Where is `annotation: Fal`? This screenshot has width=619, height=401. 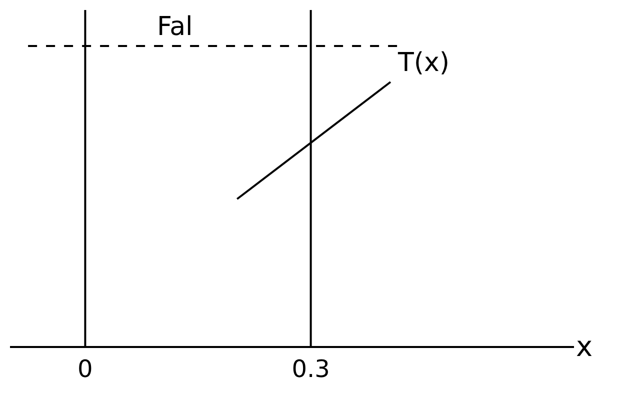 annotation: Fal is located at coordinates (175, 27).